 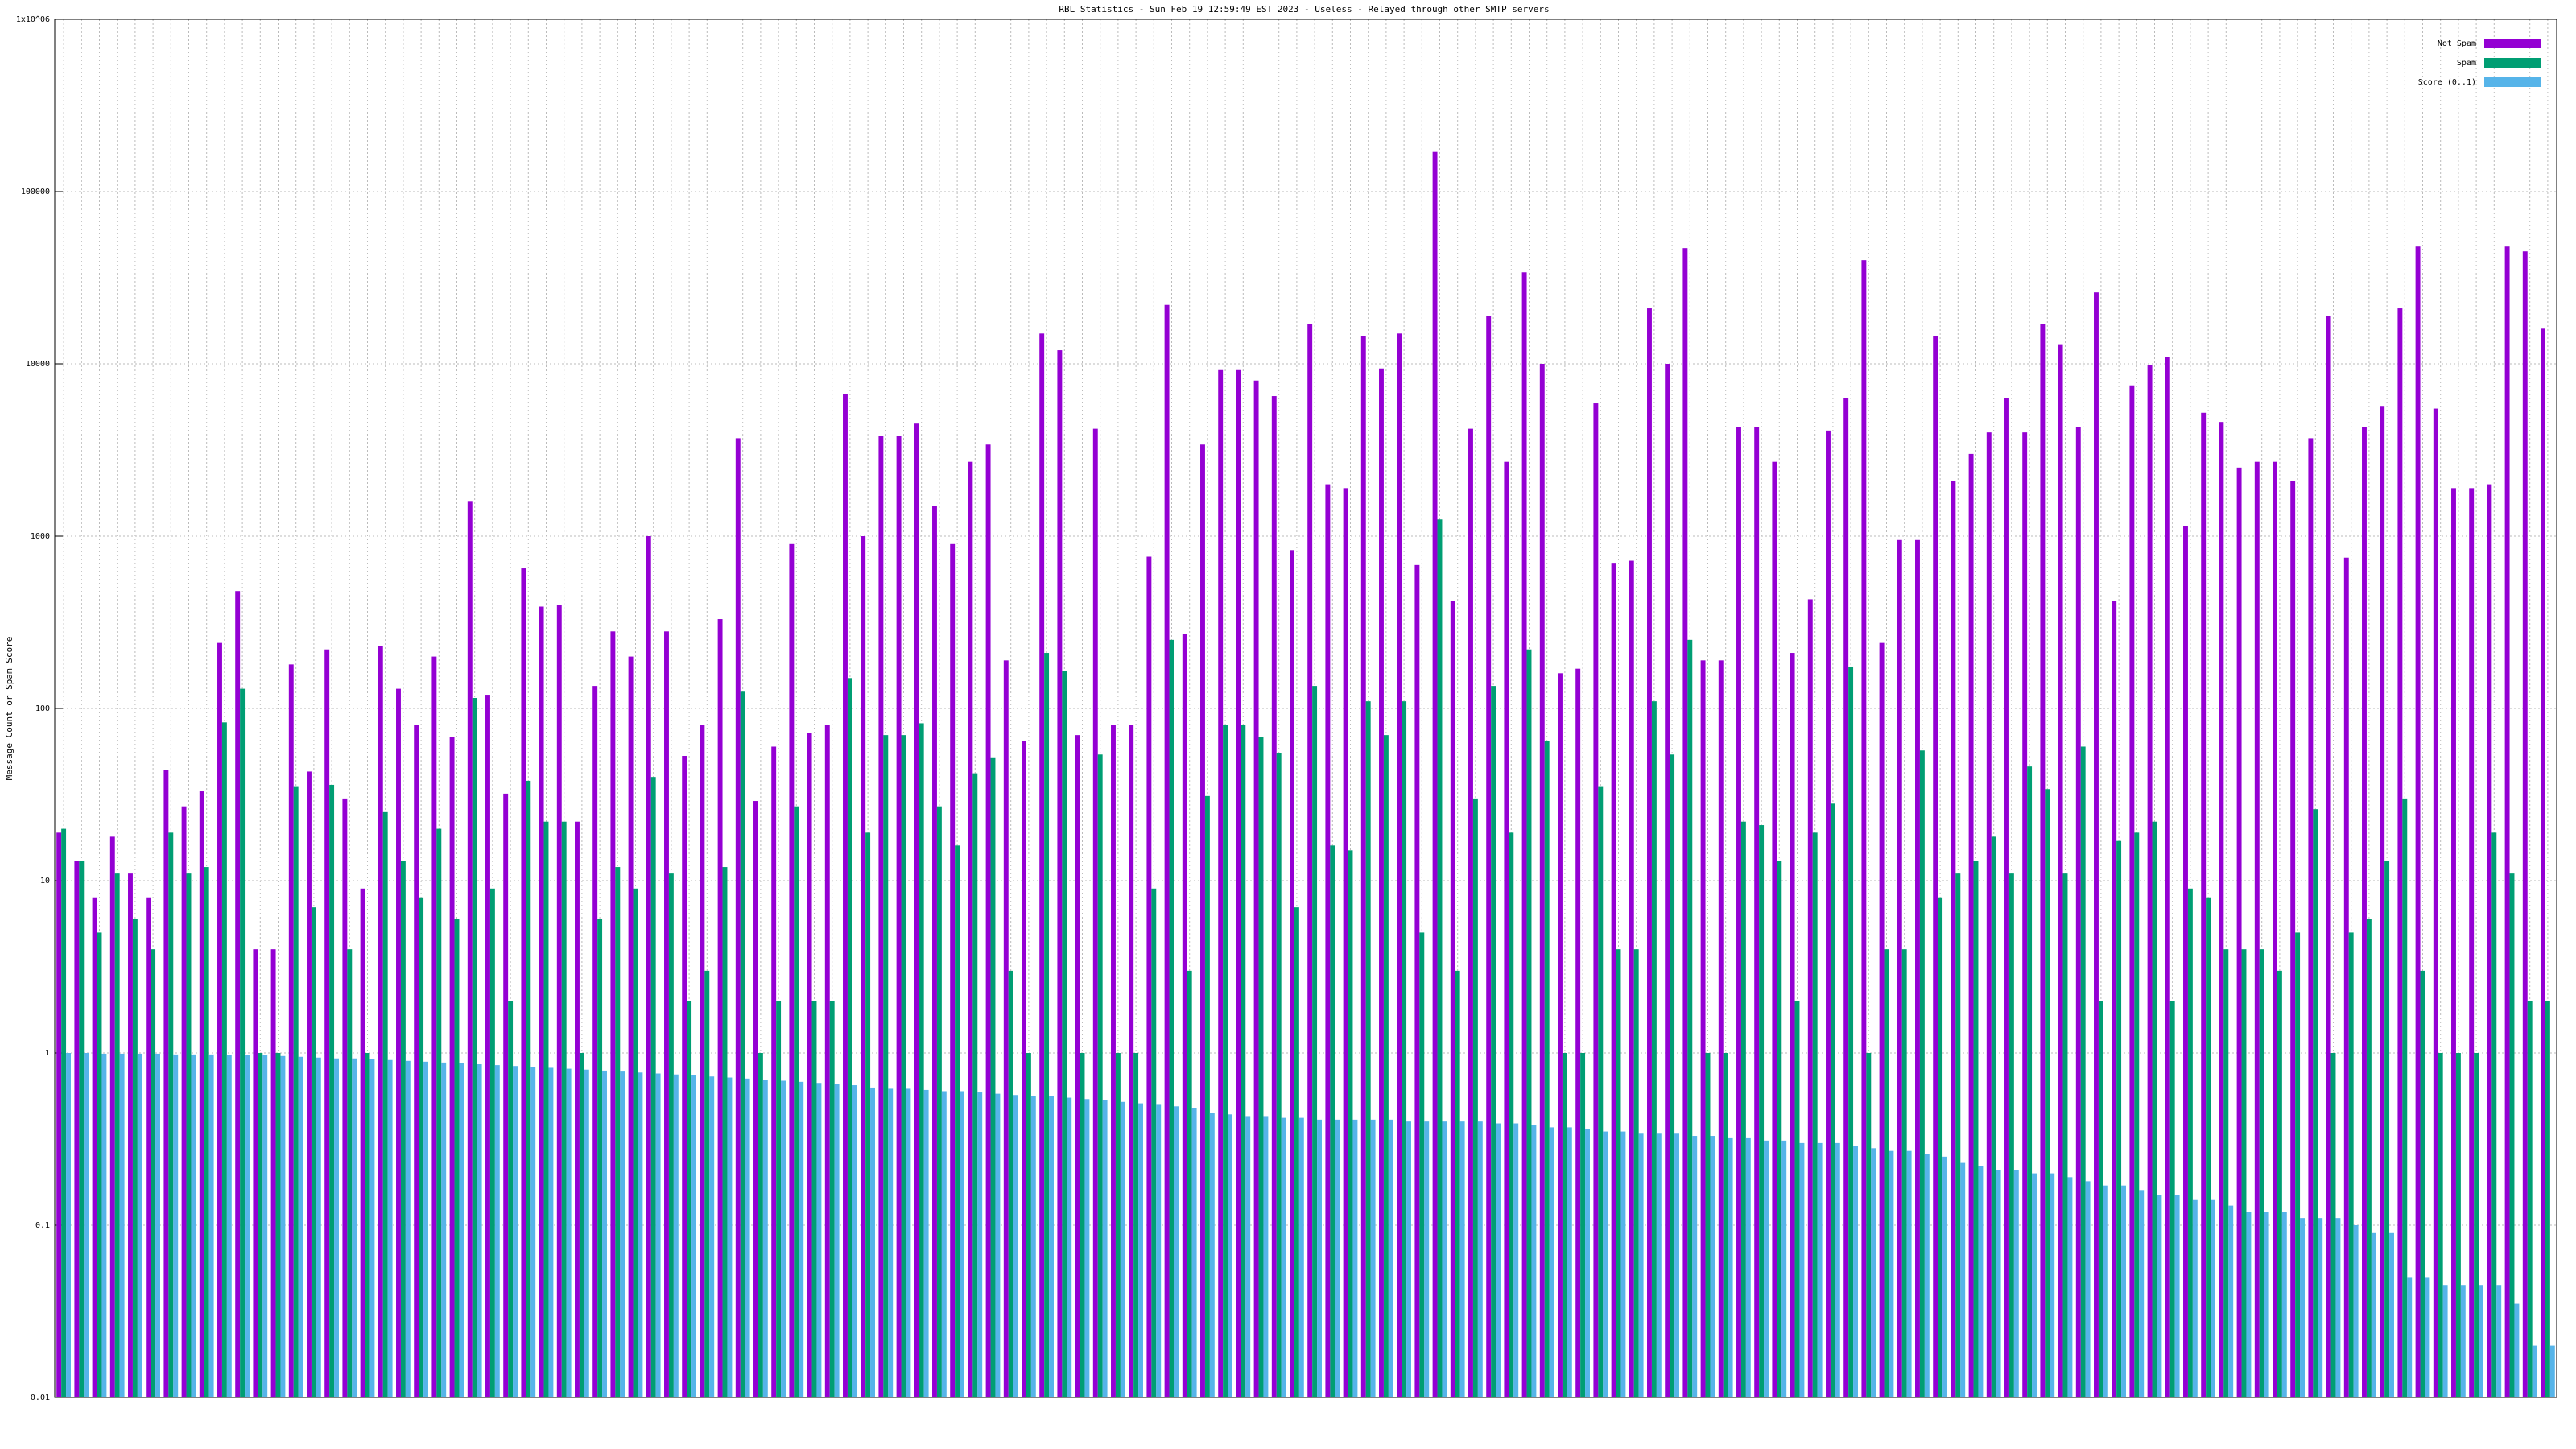 What do you see at coordinates (33, 19) in the screenshot?
I see `y-tick-label: 1x10^06` at bounding box center [33, 19].